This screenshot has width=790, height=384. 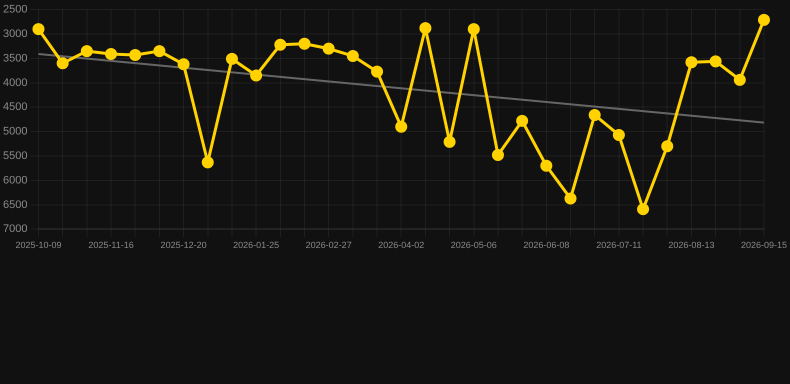 What do you see at coordinates (15, 107) in the screenshot?
I see `y-tick-label: 4500` at bounding box center [15, 107].